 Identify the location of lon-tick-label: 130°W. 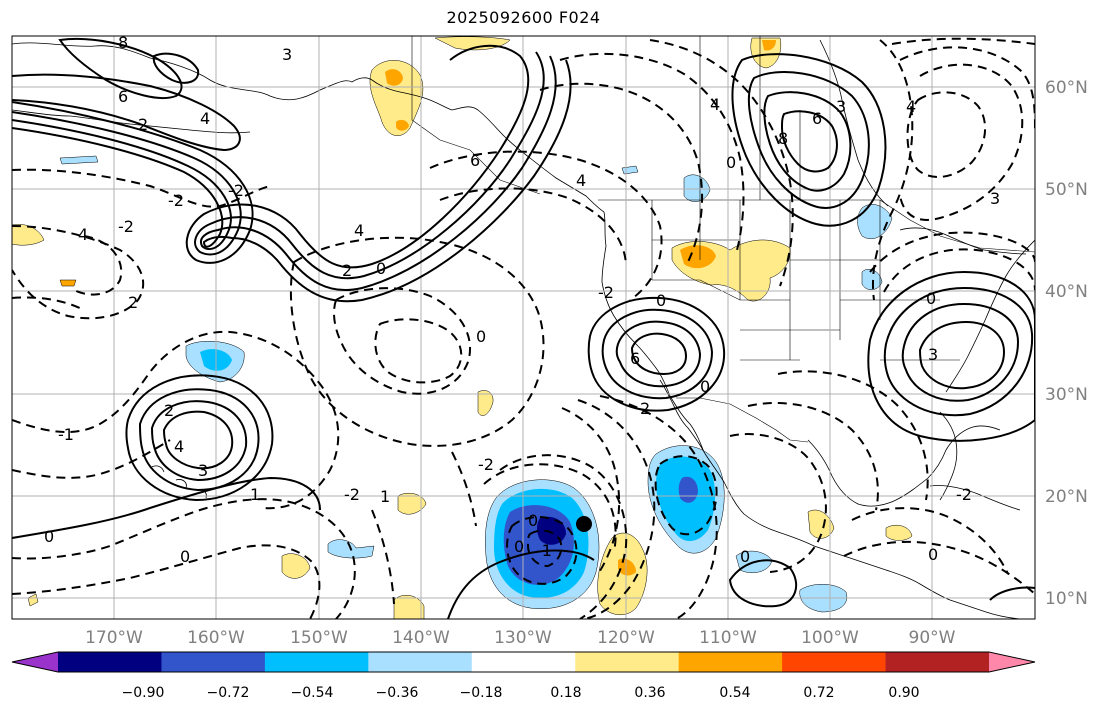
(523, 638).